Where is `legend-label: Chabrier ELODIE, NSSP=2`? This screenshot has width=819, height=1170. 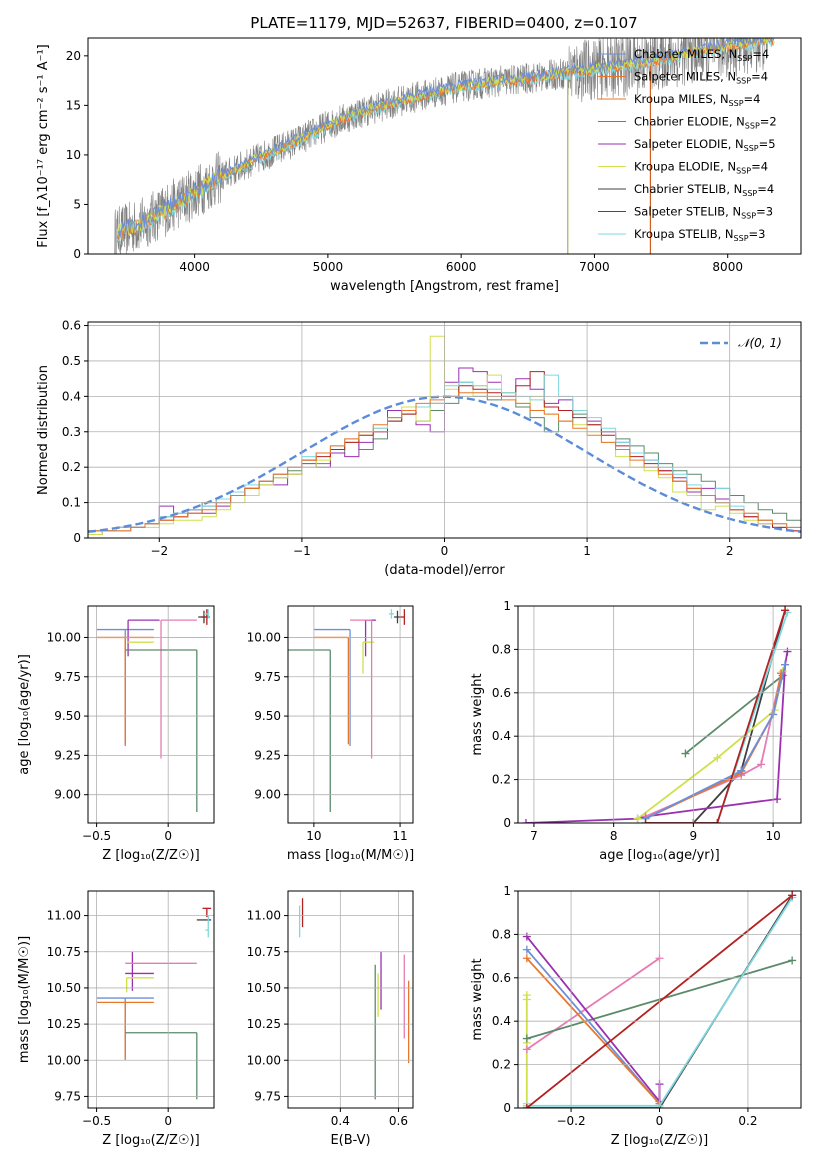
legend-label: Chabrier ELODIE, NSSP=2 is located at coordinates (705, 123).